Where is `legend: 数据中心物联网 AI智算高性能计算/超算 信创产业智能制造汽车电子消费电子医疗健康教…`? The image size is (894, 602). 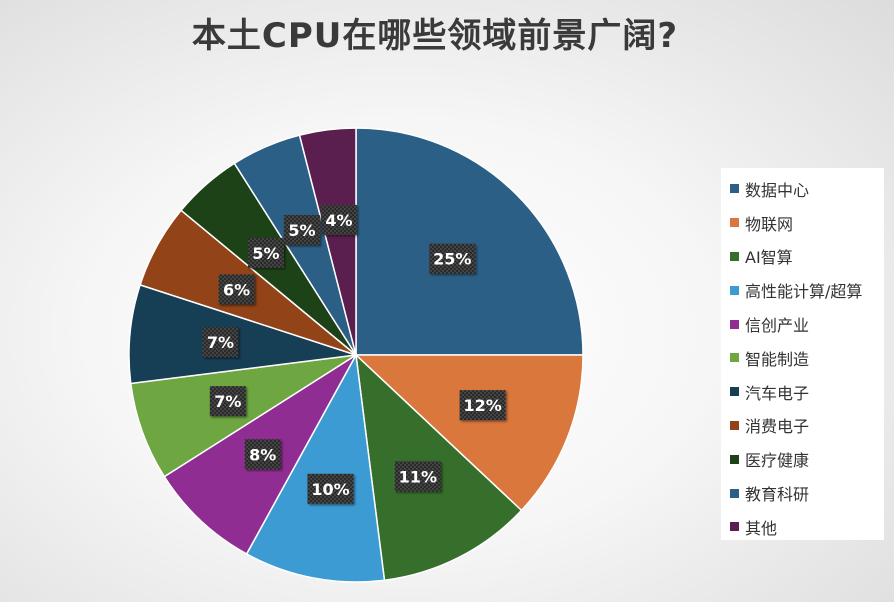 legend: 数据中心物联网 AI智算高性能计算/超算 信创产业智能制造汽车电子消费电子医疗健康教… is located at coordinates (802, 354).